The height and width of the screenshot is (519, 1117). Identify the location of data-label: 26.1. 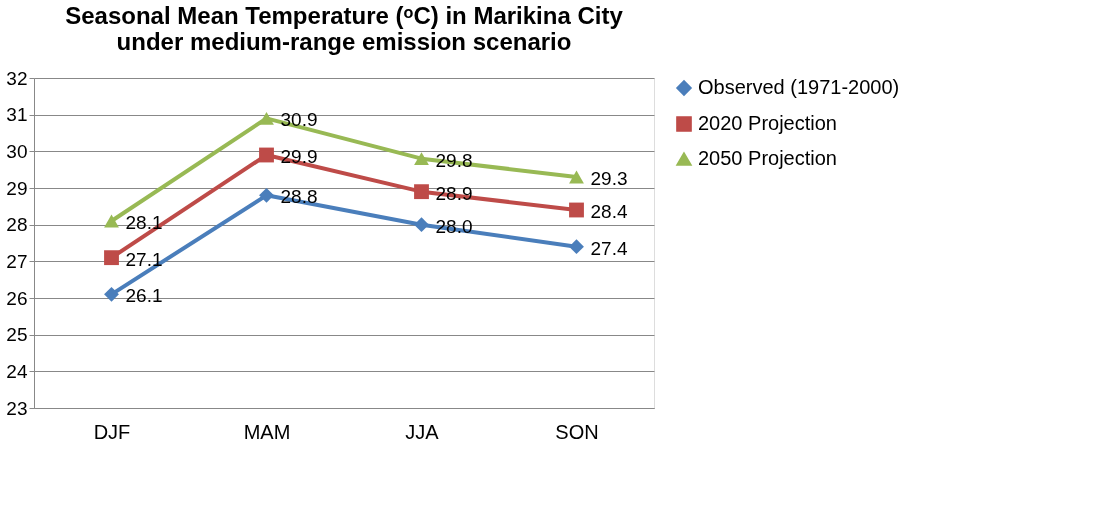
(144, 296).